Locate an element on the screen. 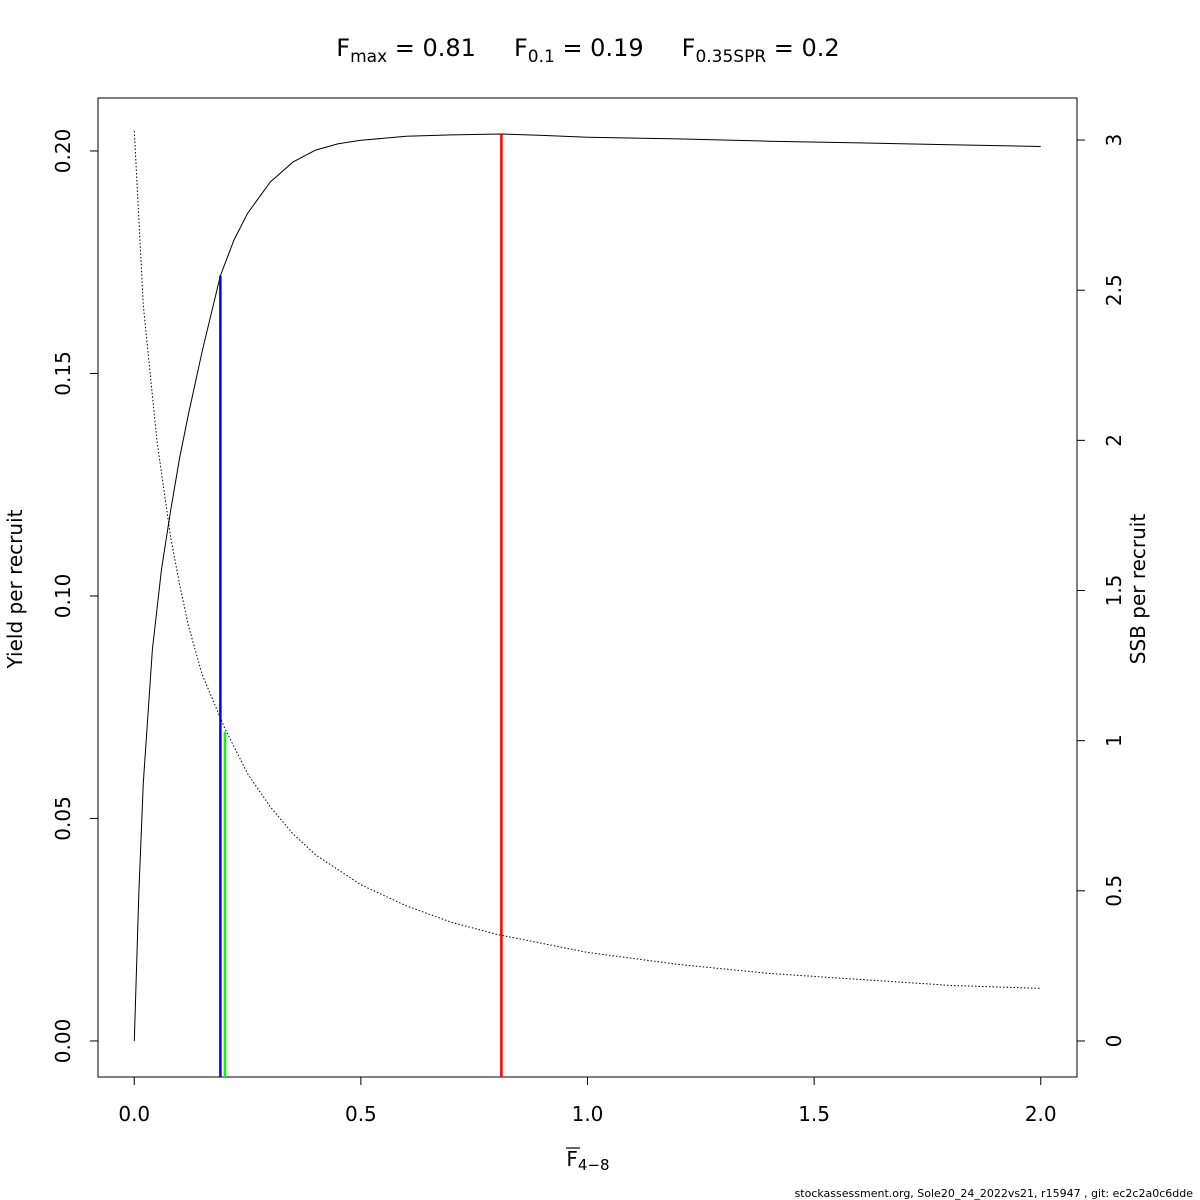 The width and height of the screenshot is (1200, 1200). y-right-tick-label: 2 is located at coordinates (1114, 440).